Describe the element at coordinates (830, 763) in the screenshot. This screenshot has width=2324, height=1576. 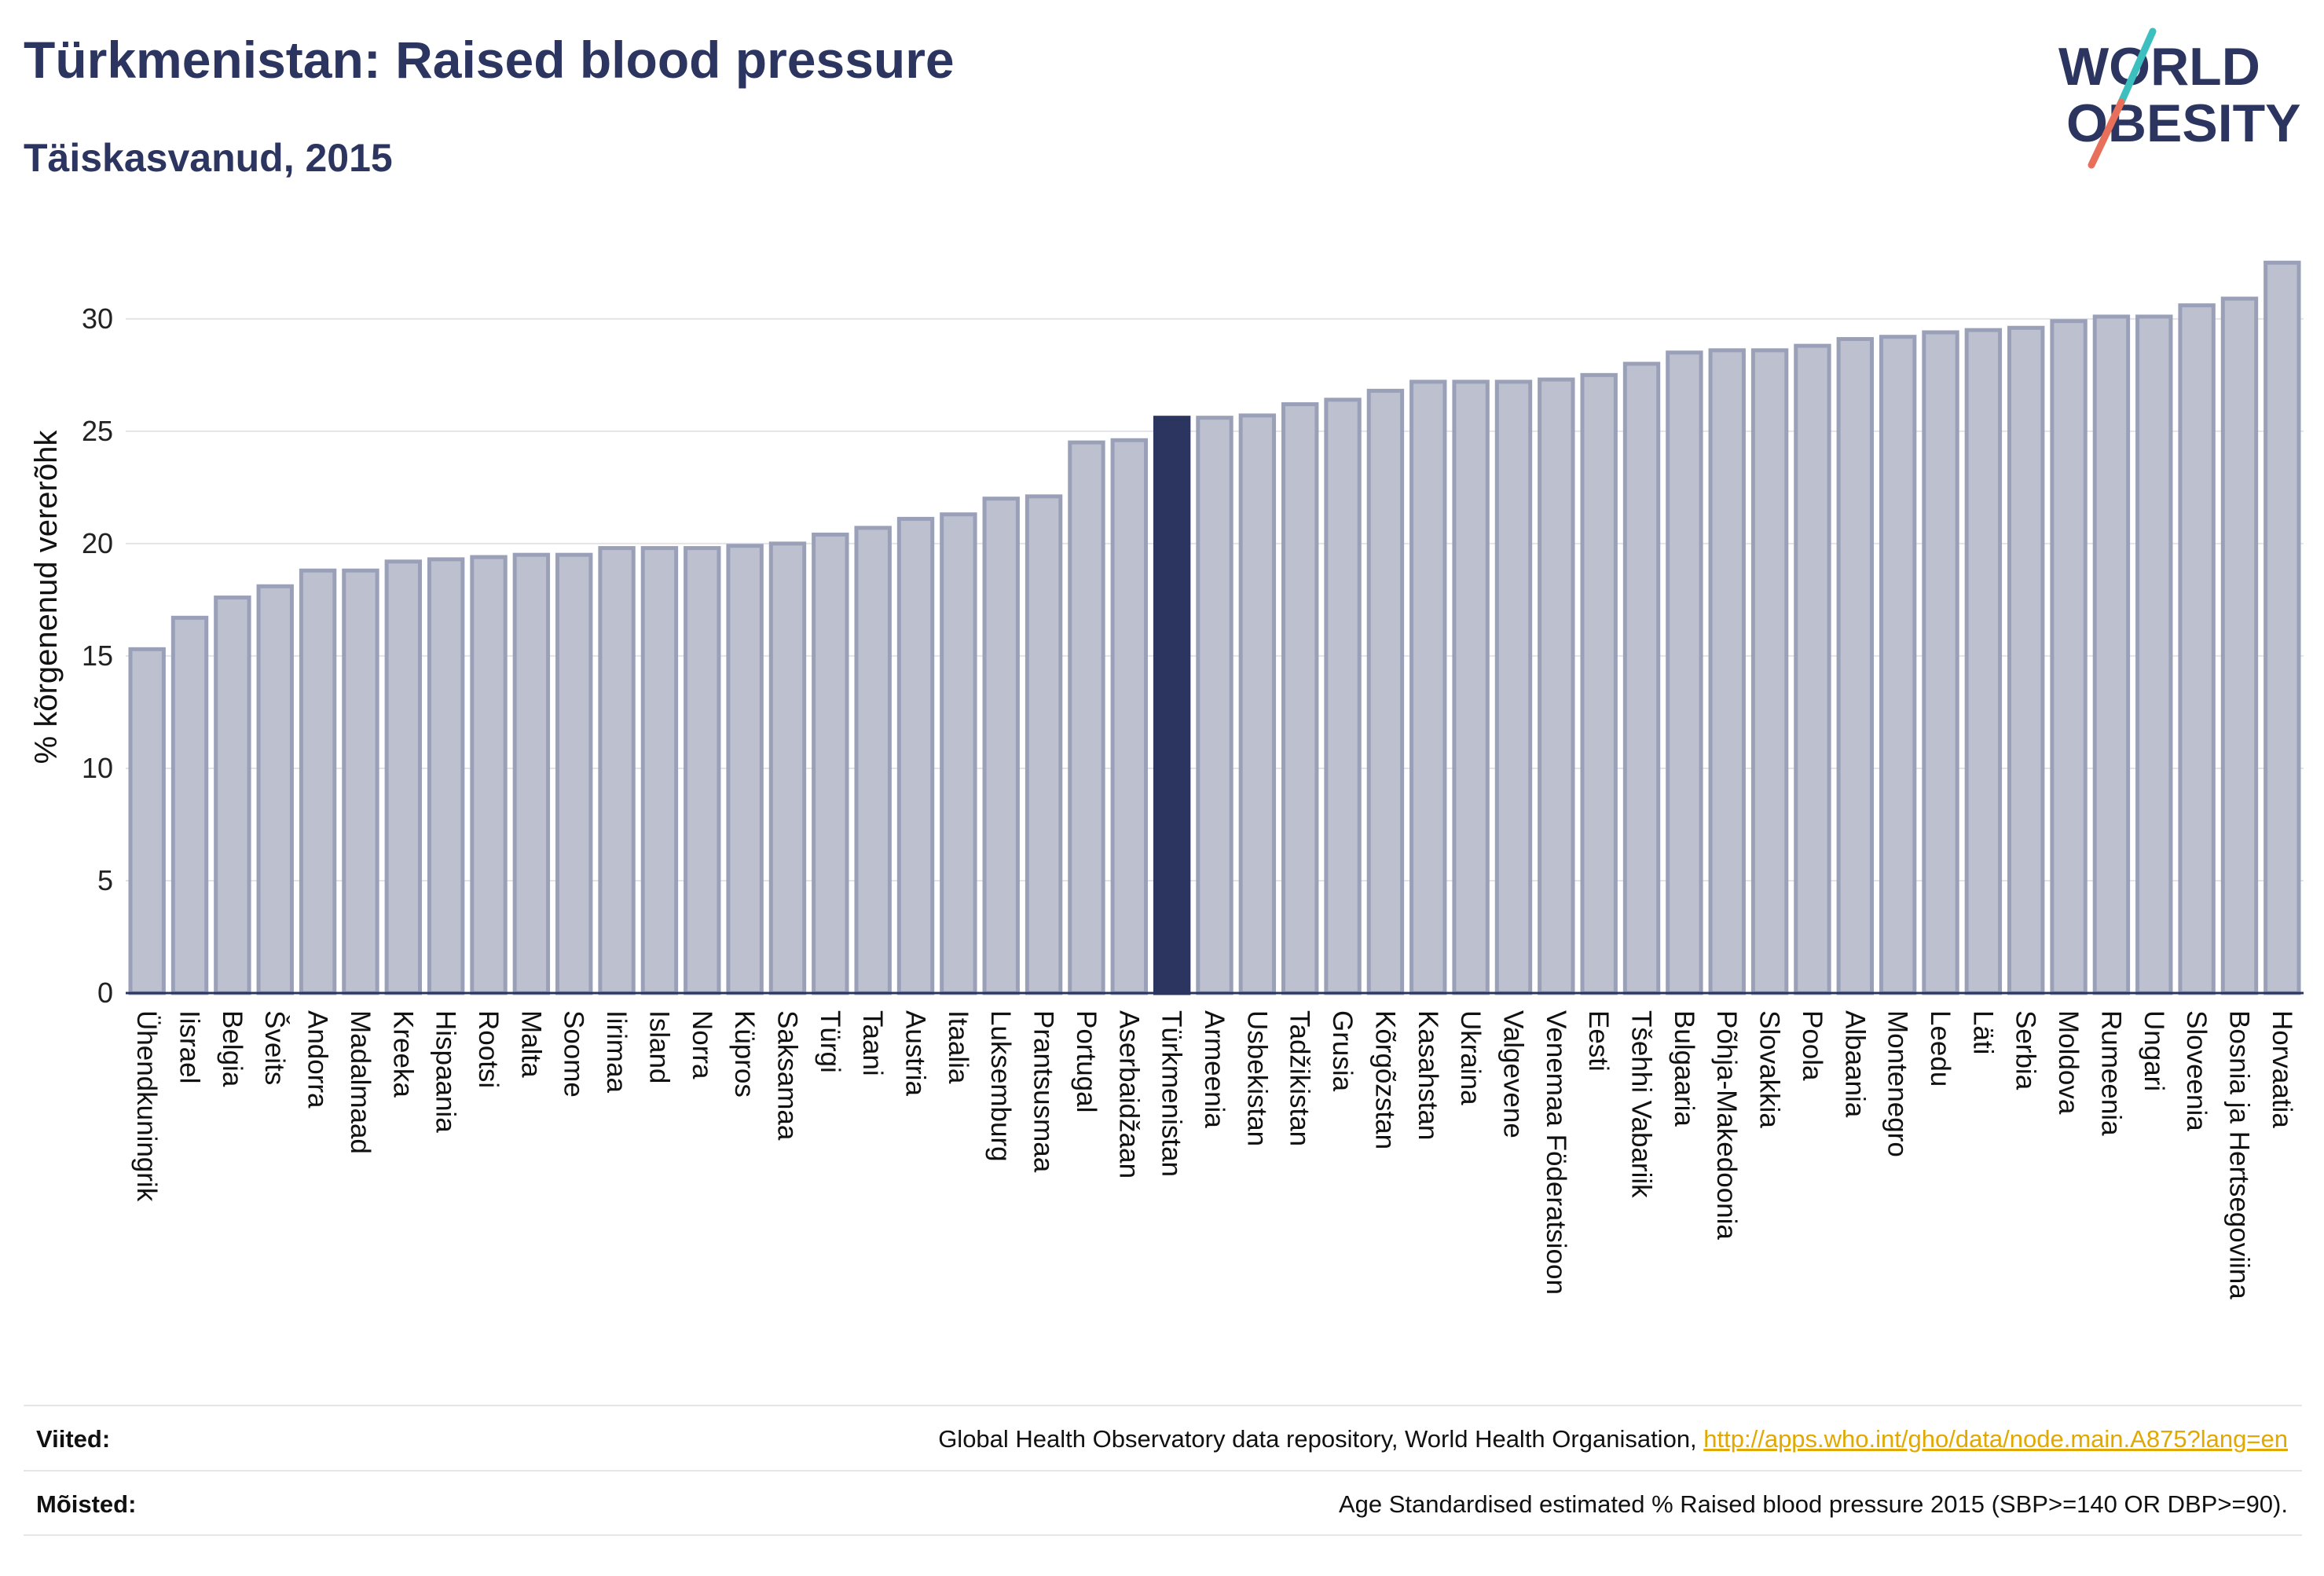
I see `bar-Türgi` at that location.